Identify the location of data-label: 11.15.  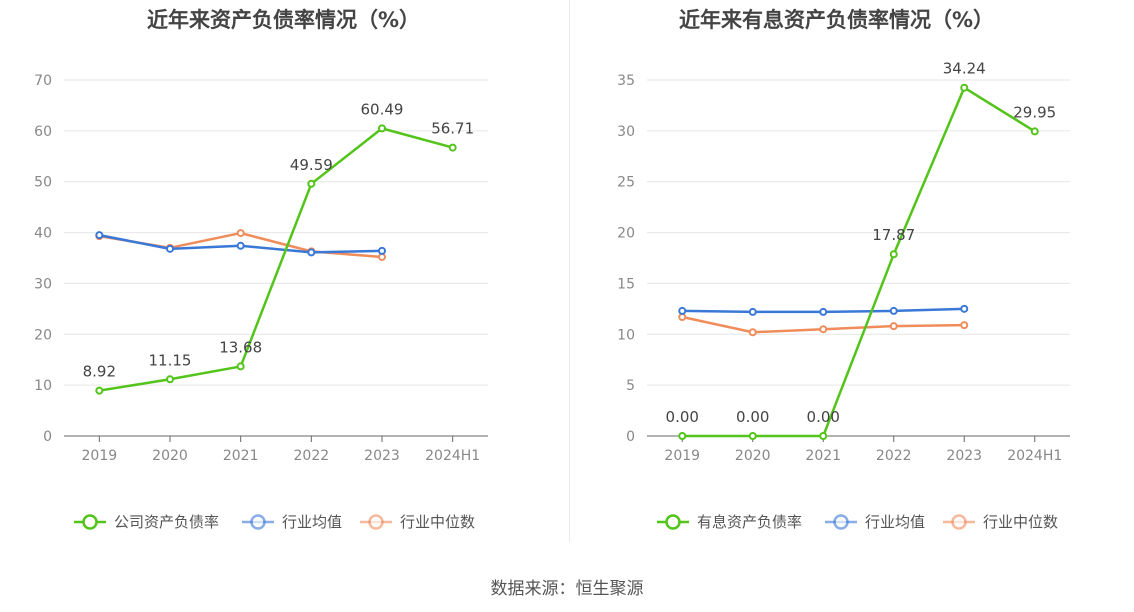
(170, 360).